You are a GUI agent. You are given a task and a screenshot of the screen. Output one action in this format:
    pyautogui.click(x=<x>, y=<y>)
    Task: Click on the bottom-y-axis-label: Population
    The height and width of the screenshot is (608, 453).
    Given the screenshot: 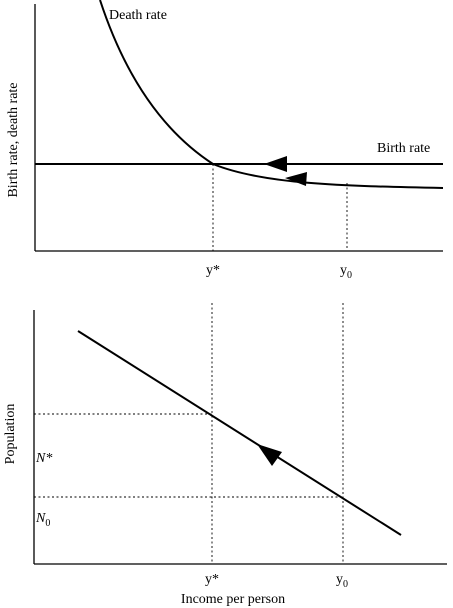 What is the action you would take?
    pyautogui.click(x=10, y=434)
    